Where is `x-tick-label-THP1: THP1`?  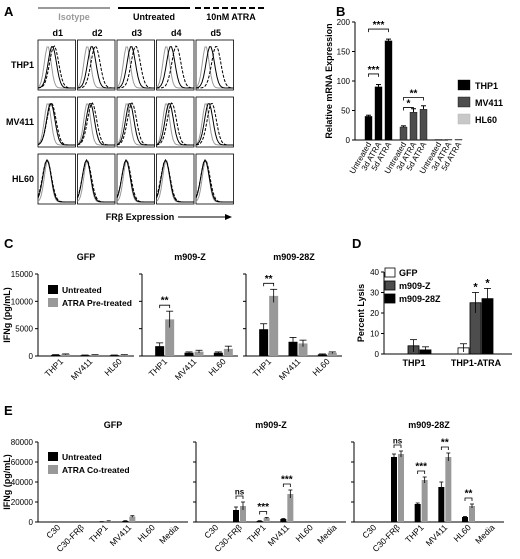
x-tick-label-THP1: THP1 is located at coordinates (413, 363).